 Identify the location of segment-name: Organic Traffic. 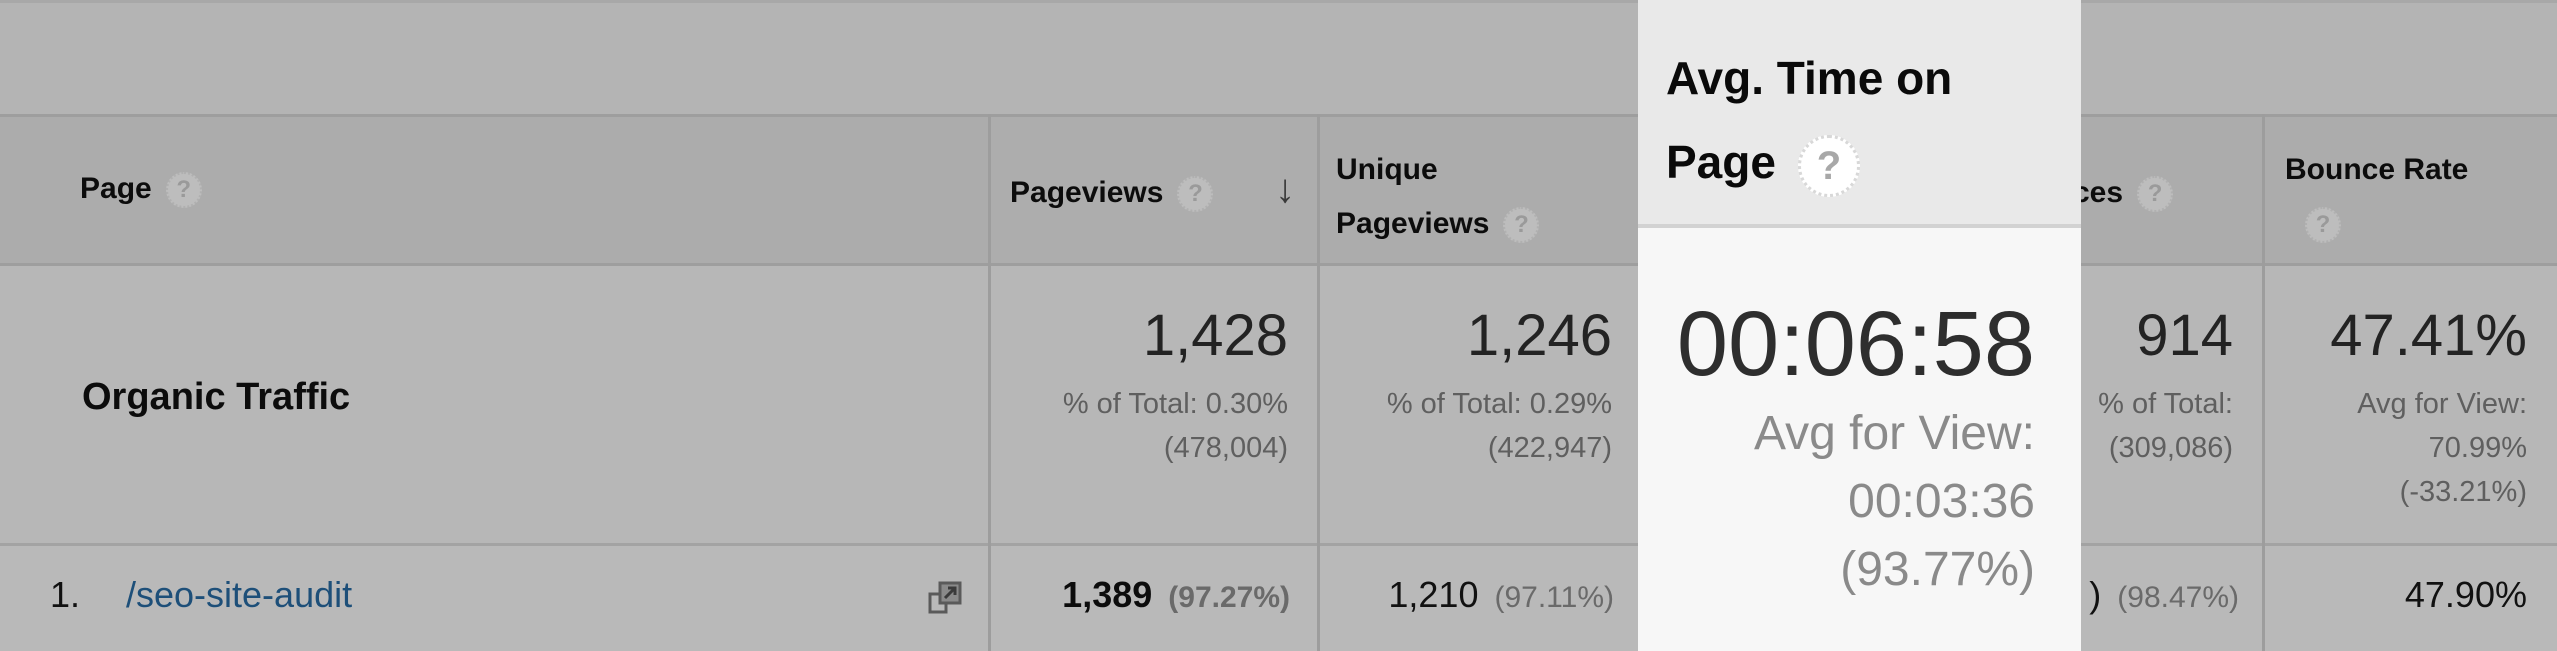
(216, 397).